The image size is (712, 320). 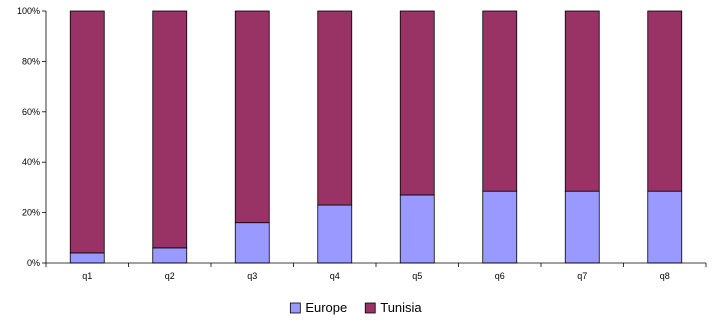 What do you see at coordinates (170, 255) in the screenshot?
I see `bar-europe-q2` at bounding box center [170, 255].